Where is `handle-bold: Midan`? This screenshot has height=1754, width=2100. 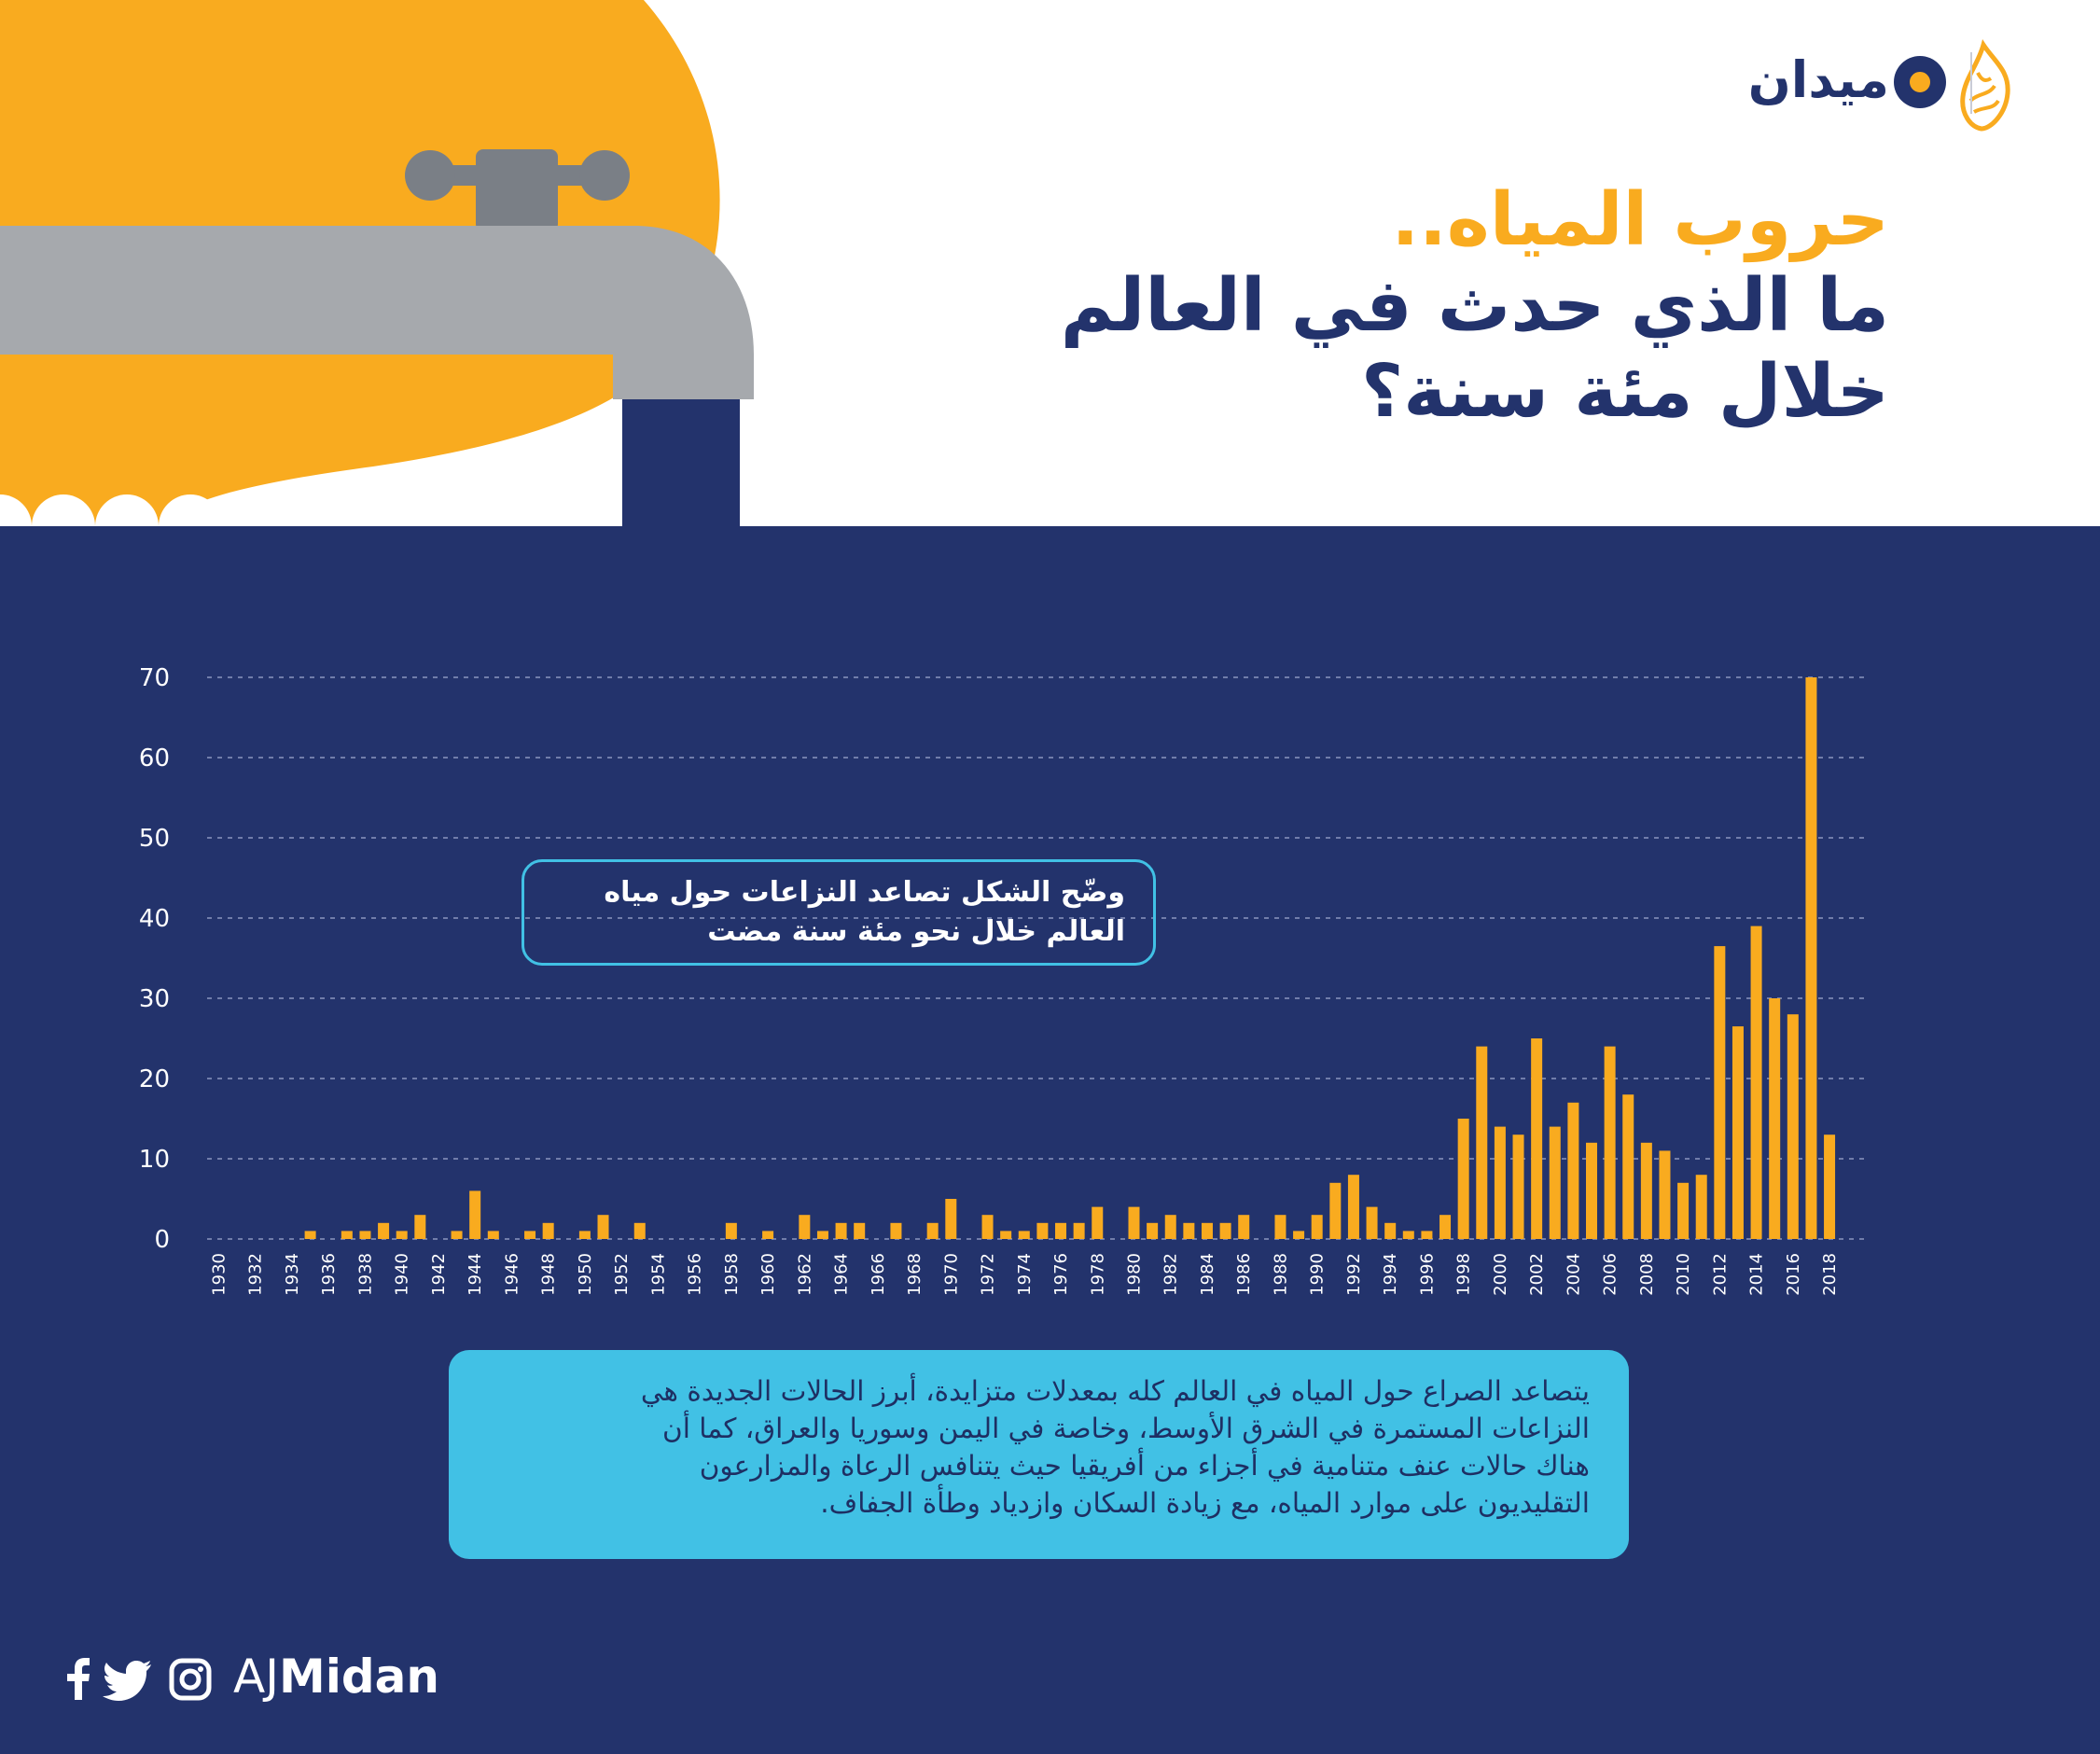
handle-bold: Midan is located at coordinates (358, 1677).